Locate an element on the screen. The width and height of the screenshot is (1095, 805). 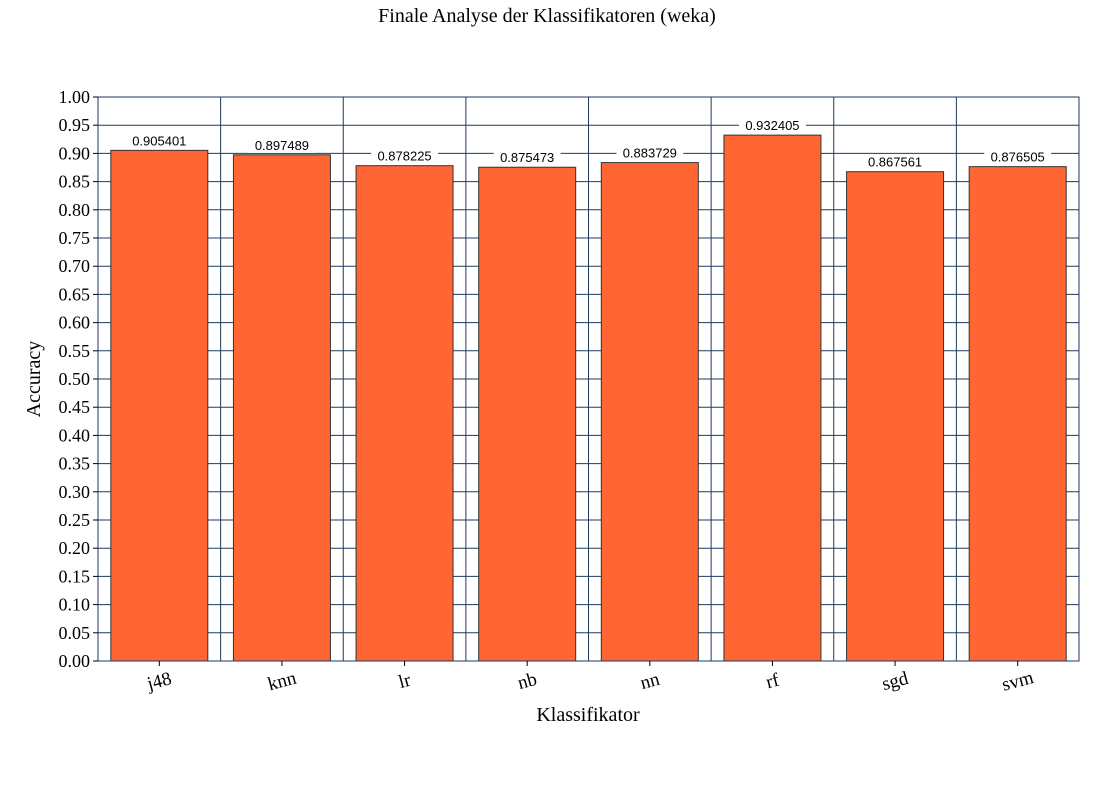
bar-nb is located at coordinates (527, 414).